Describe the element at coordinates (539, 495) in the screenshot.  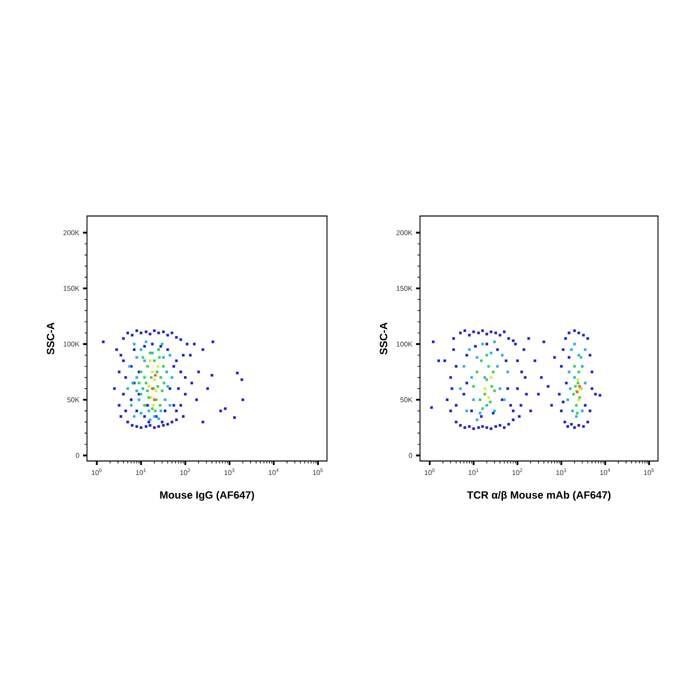
I see `x-axis-title: TCR α/β Mouse mAb (AF647)` at that location.